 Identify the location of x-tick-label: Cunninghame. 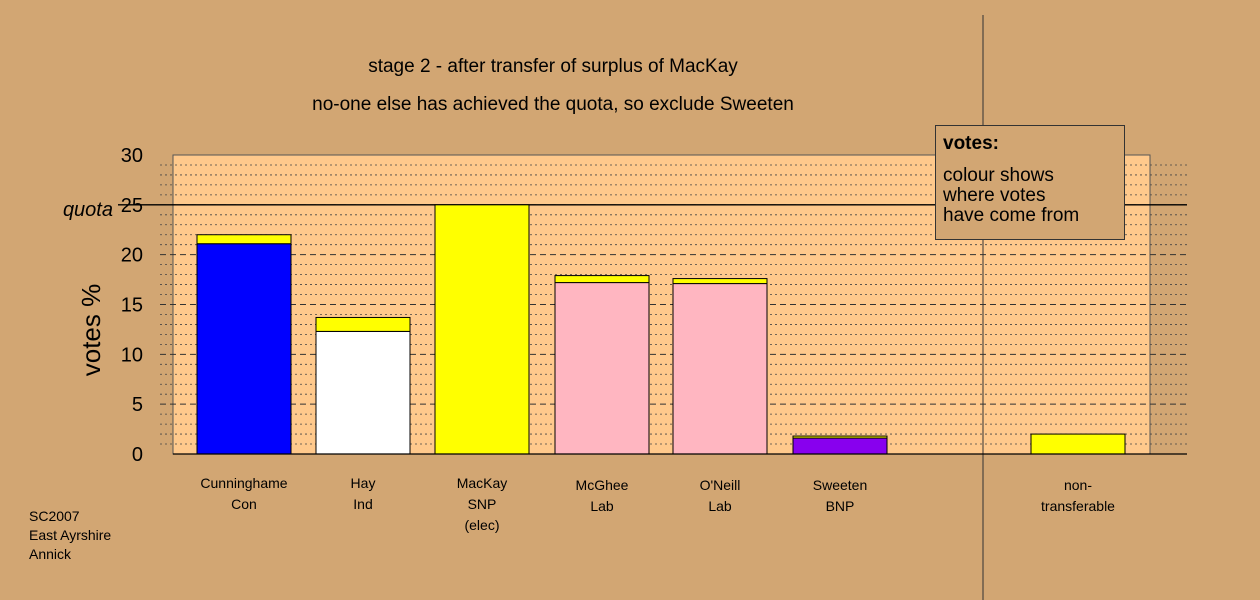
(243, 483).